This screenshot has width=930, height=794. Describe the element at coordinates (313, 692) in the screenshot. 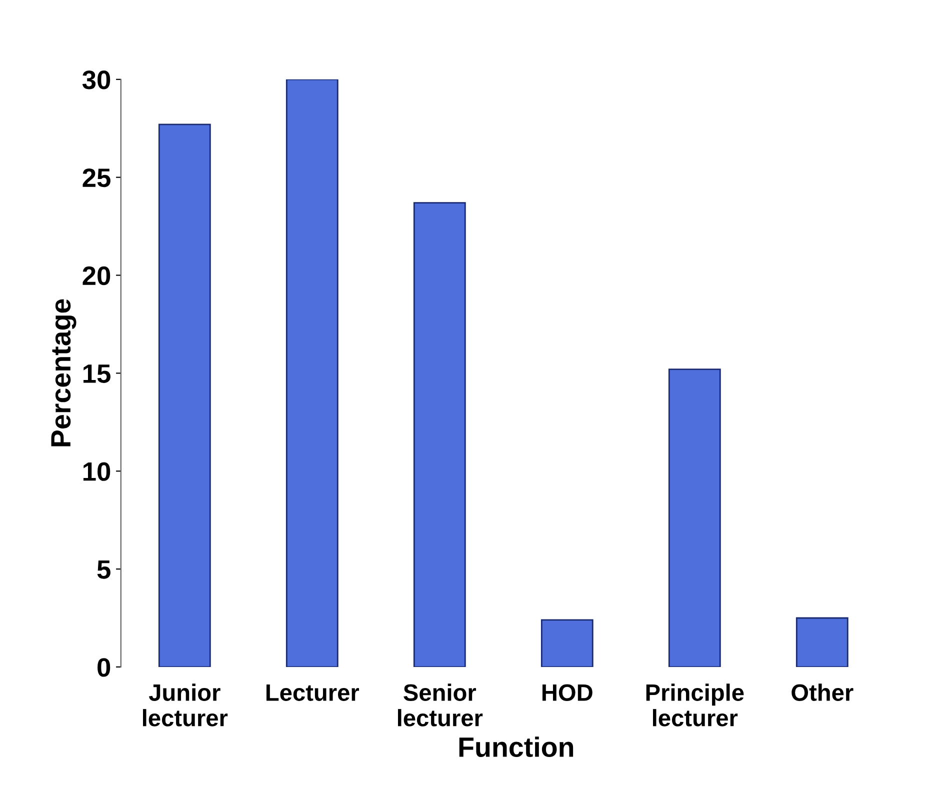

I see `x-tick-label: Lecturer` at that location.